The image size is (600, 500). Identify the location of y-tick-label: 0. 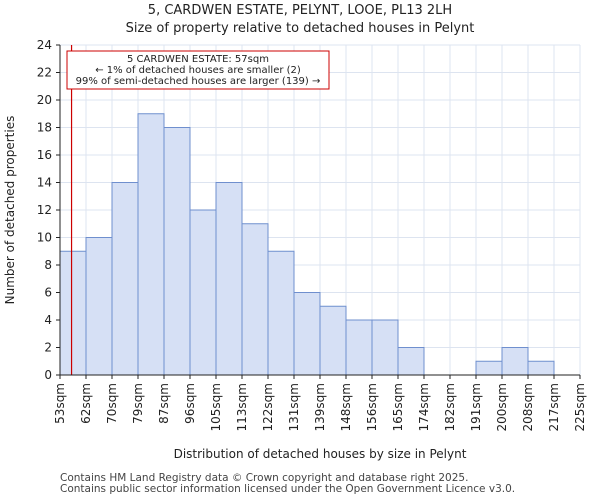
(48, 375).